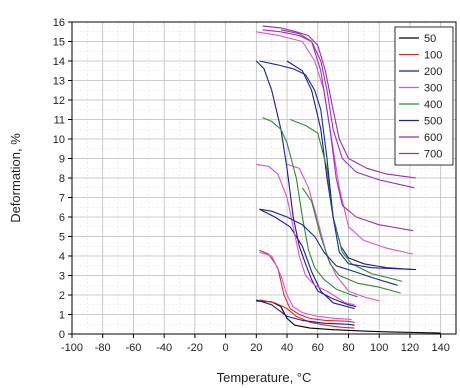 Image resolution: width=460 pixels, height=388 pixels. Describe the element at coordinates (256, 348) in the screenshot. I see `x-tick-label: 20` at that location.